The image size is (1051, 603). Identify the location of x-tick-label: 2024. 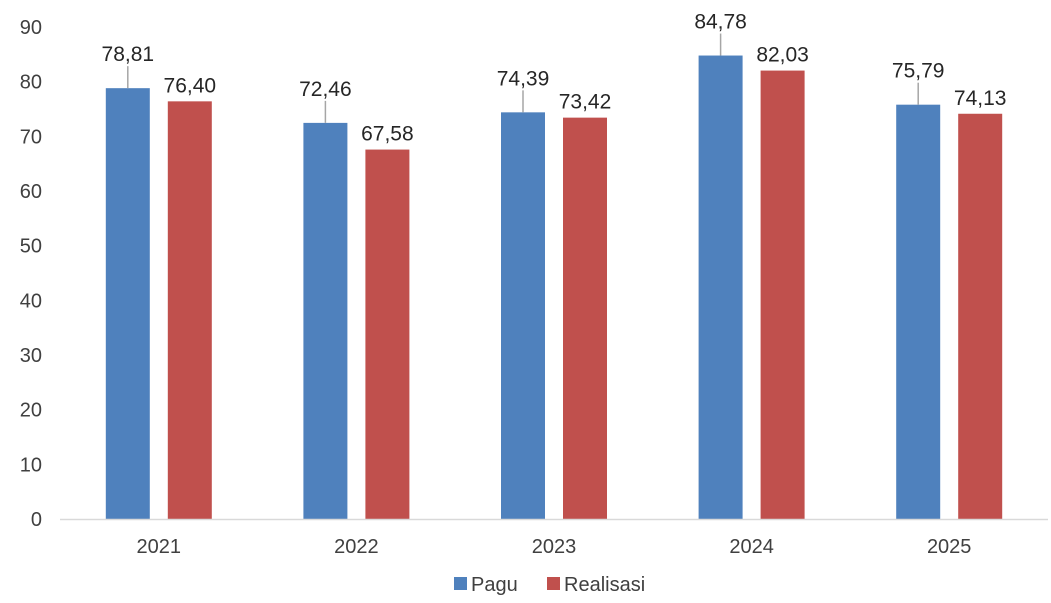
(751, 547).